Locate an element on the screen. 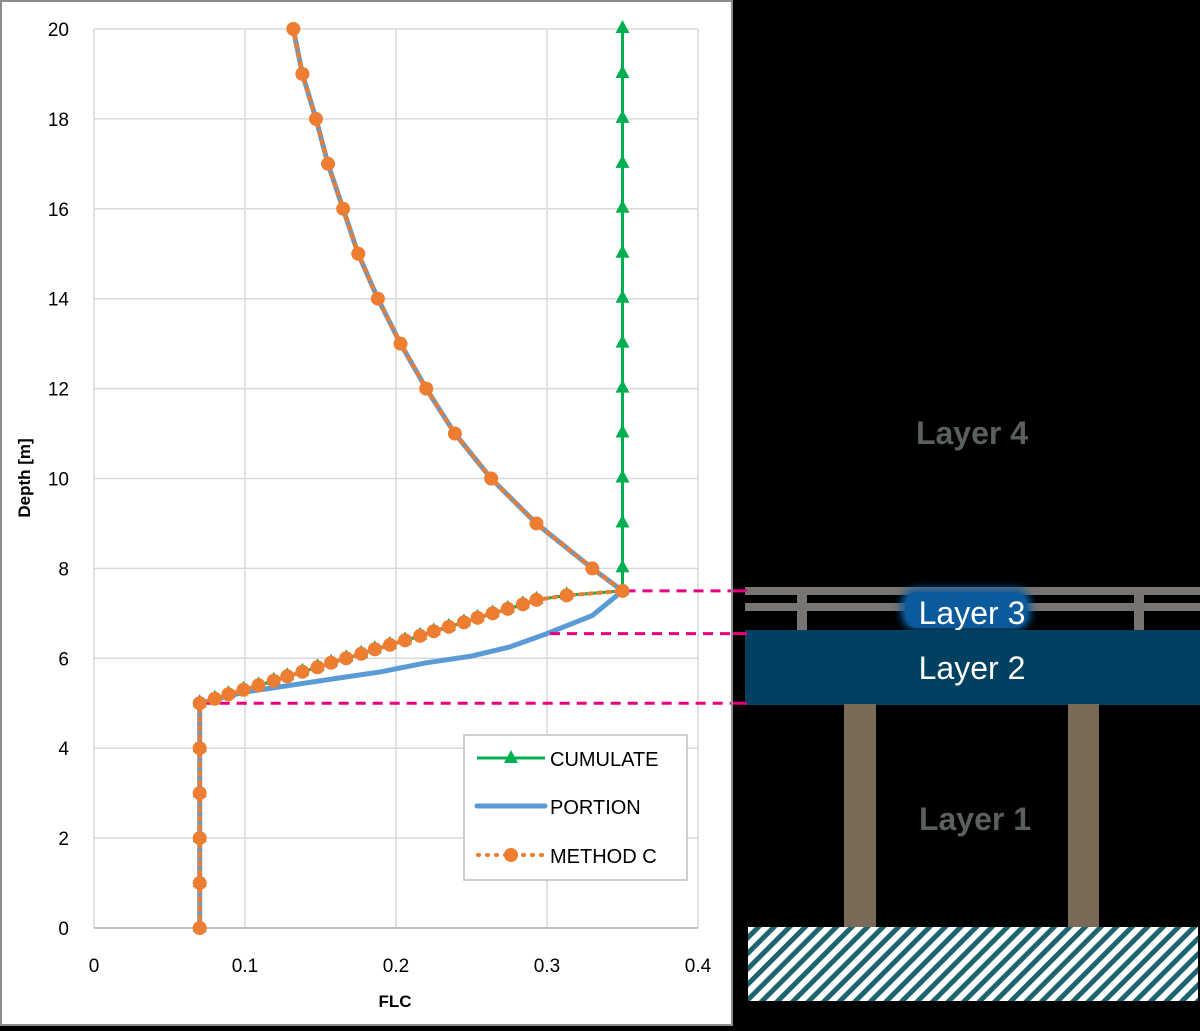  right-pillar is located at coordinates (1083, 816).